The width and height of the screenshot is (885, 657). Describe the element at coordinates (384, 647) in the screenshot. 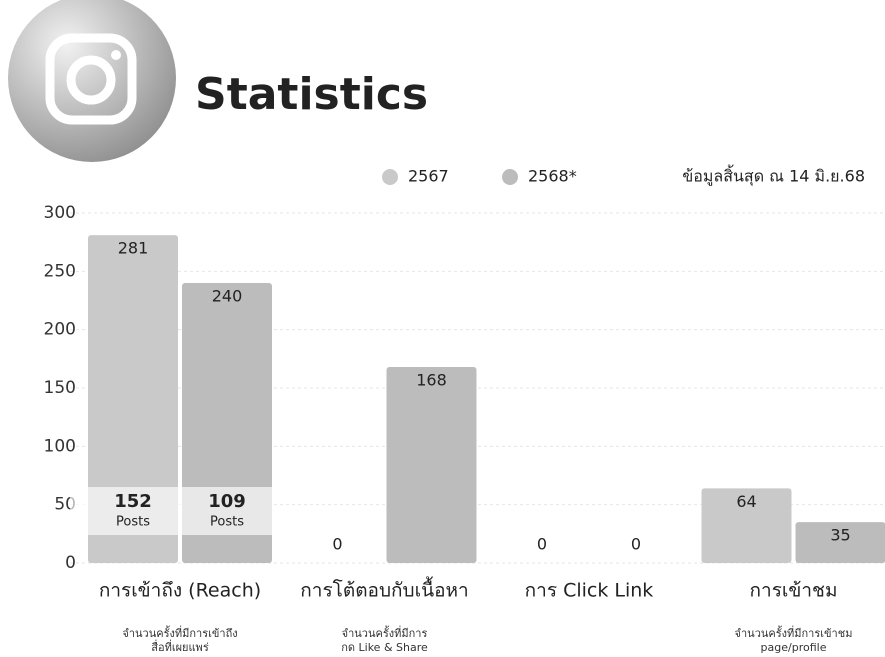

I see `category-note: กด Like & Share` at that location.